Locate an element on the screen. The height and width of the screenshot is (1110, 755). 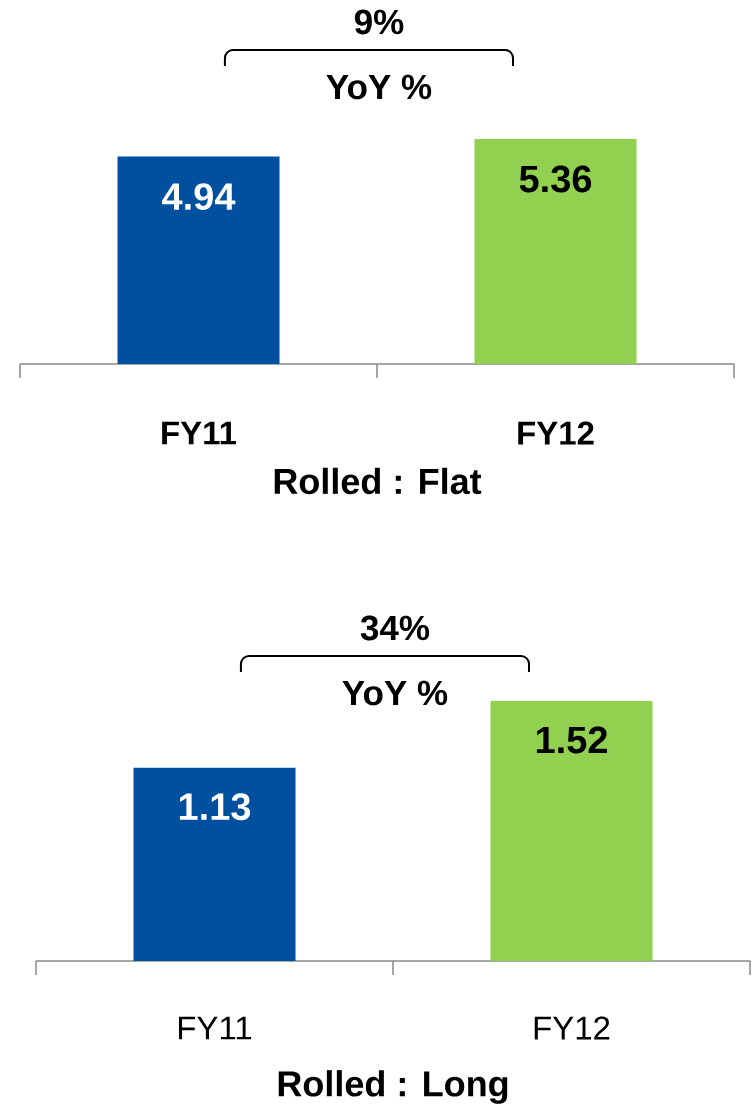
text: 9% is located at coordinates (379, 22).